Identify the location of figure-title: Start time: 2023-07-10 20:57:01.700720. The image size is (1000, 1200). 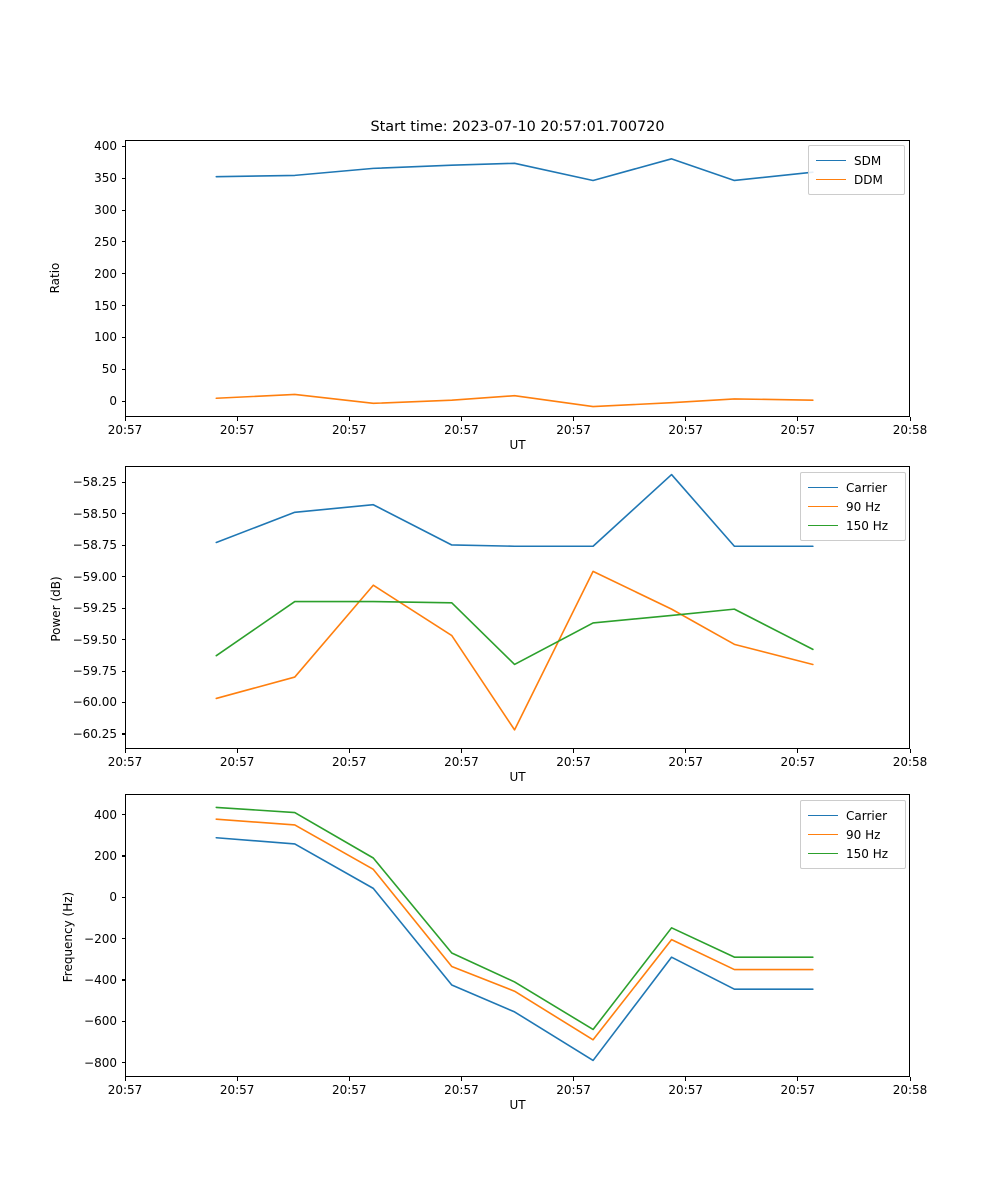
(517, 127).